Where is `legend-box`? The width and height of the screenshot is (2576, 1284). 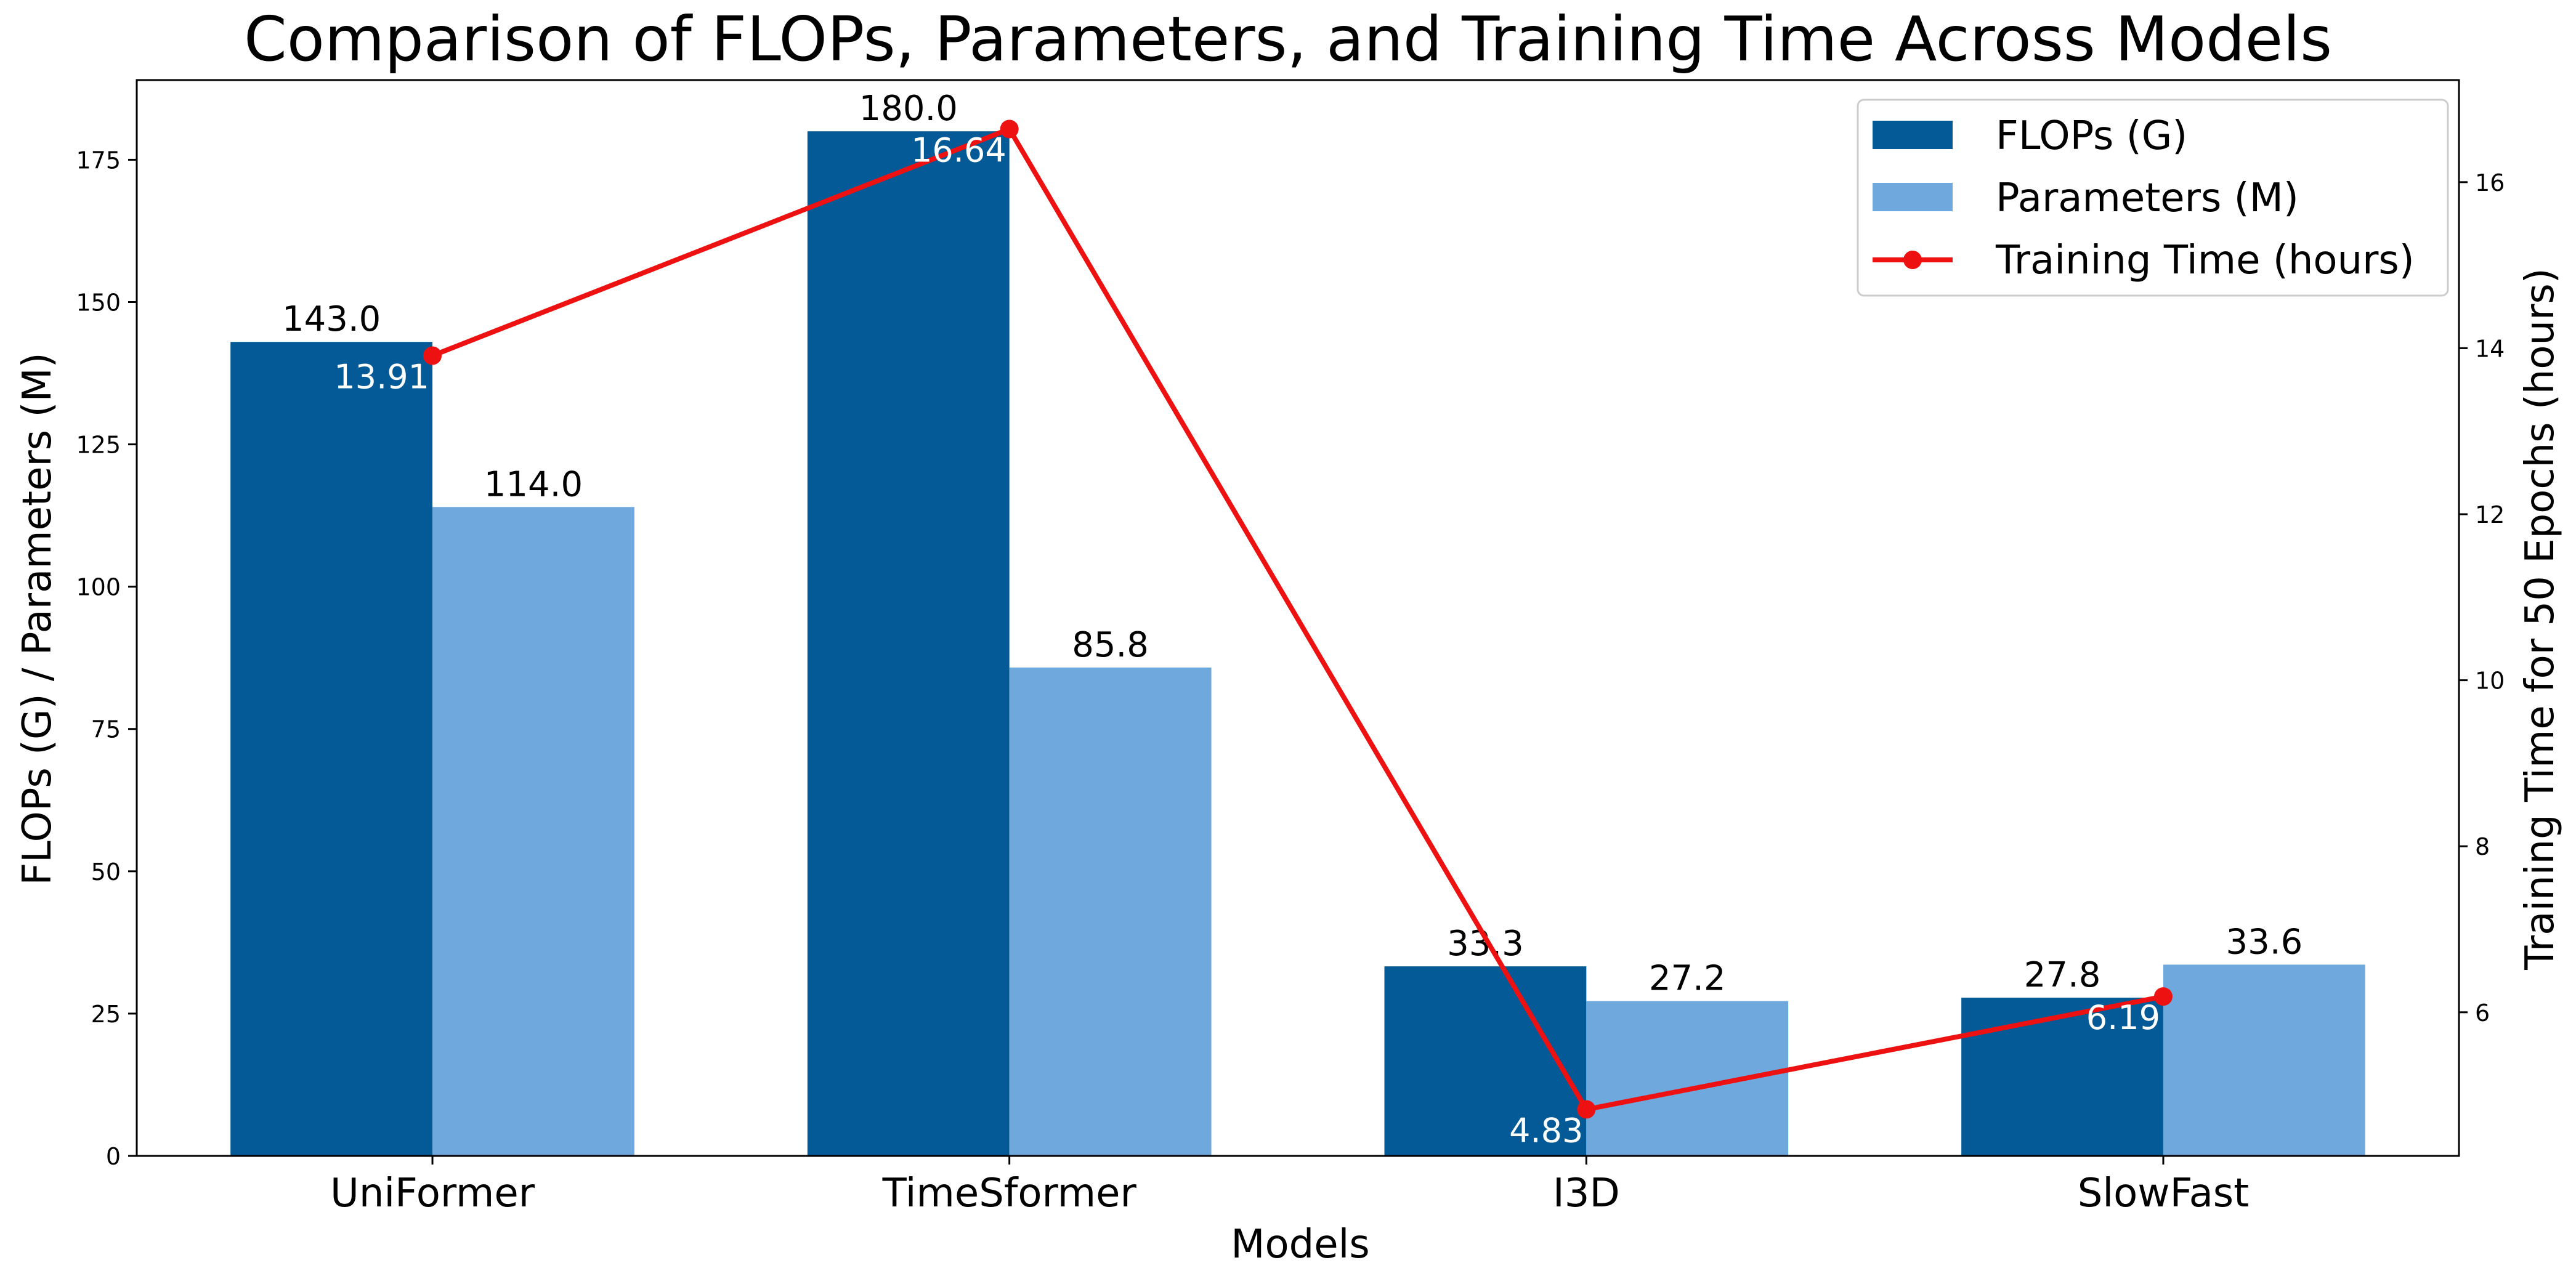 legend-box is located at coordinates (2153, 198).